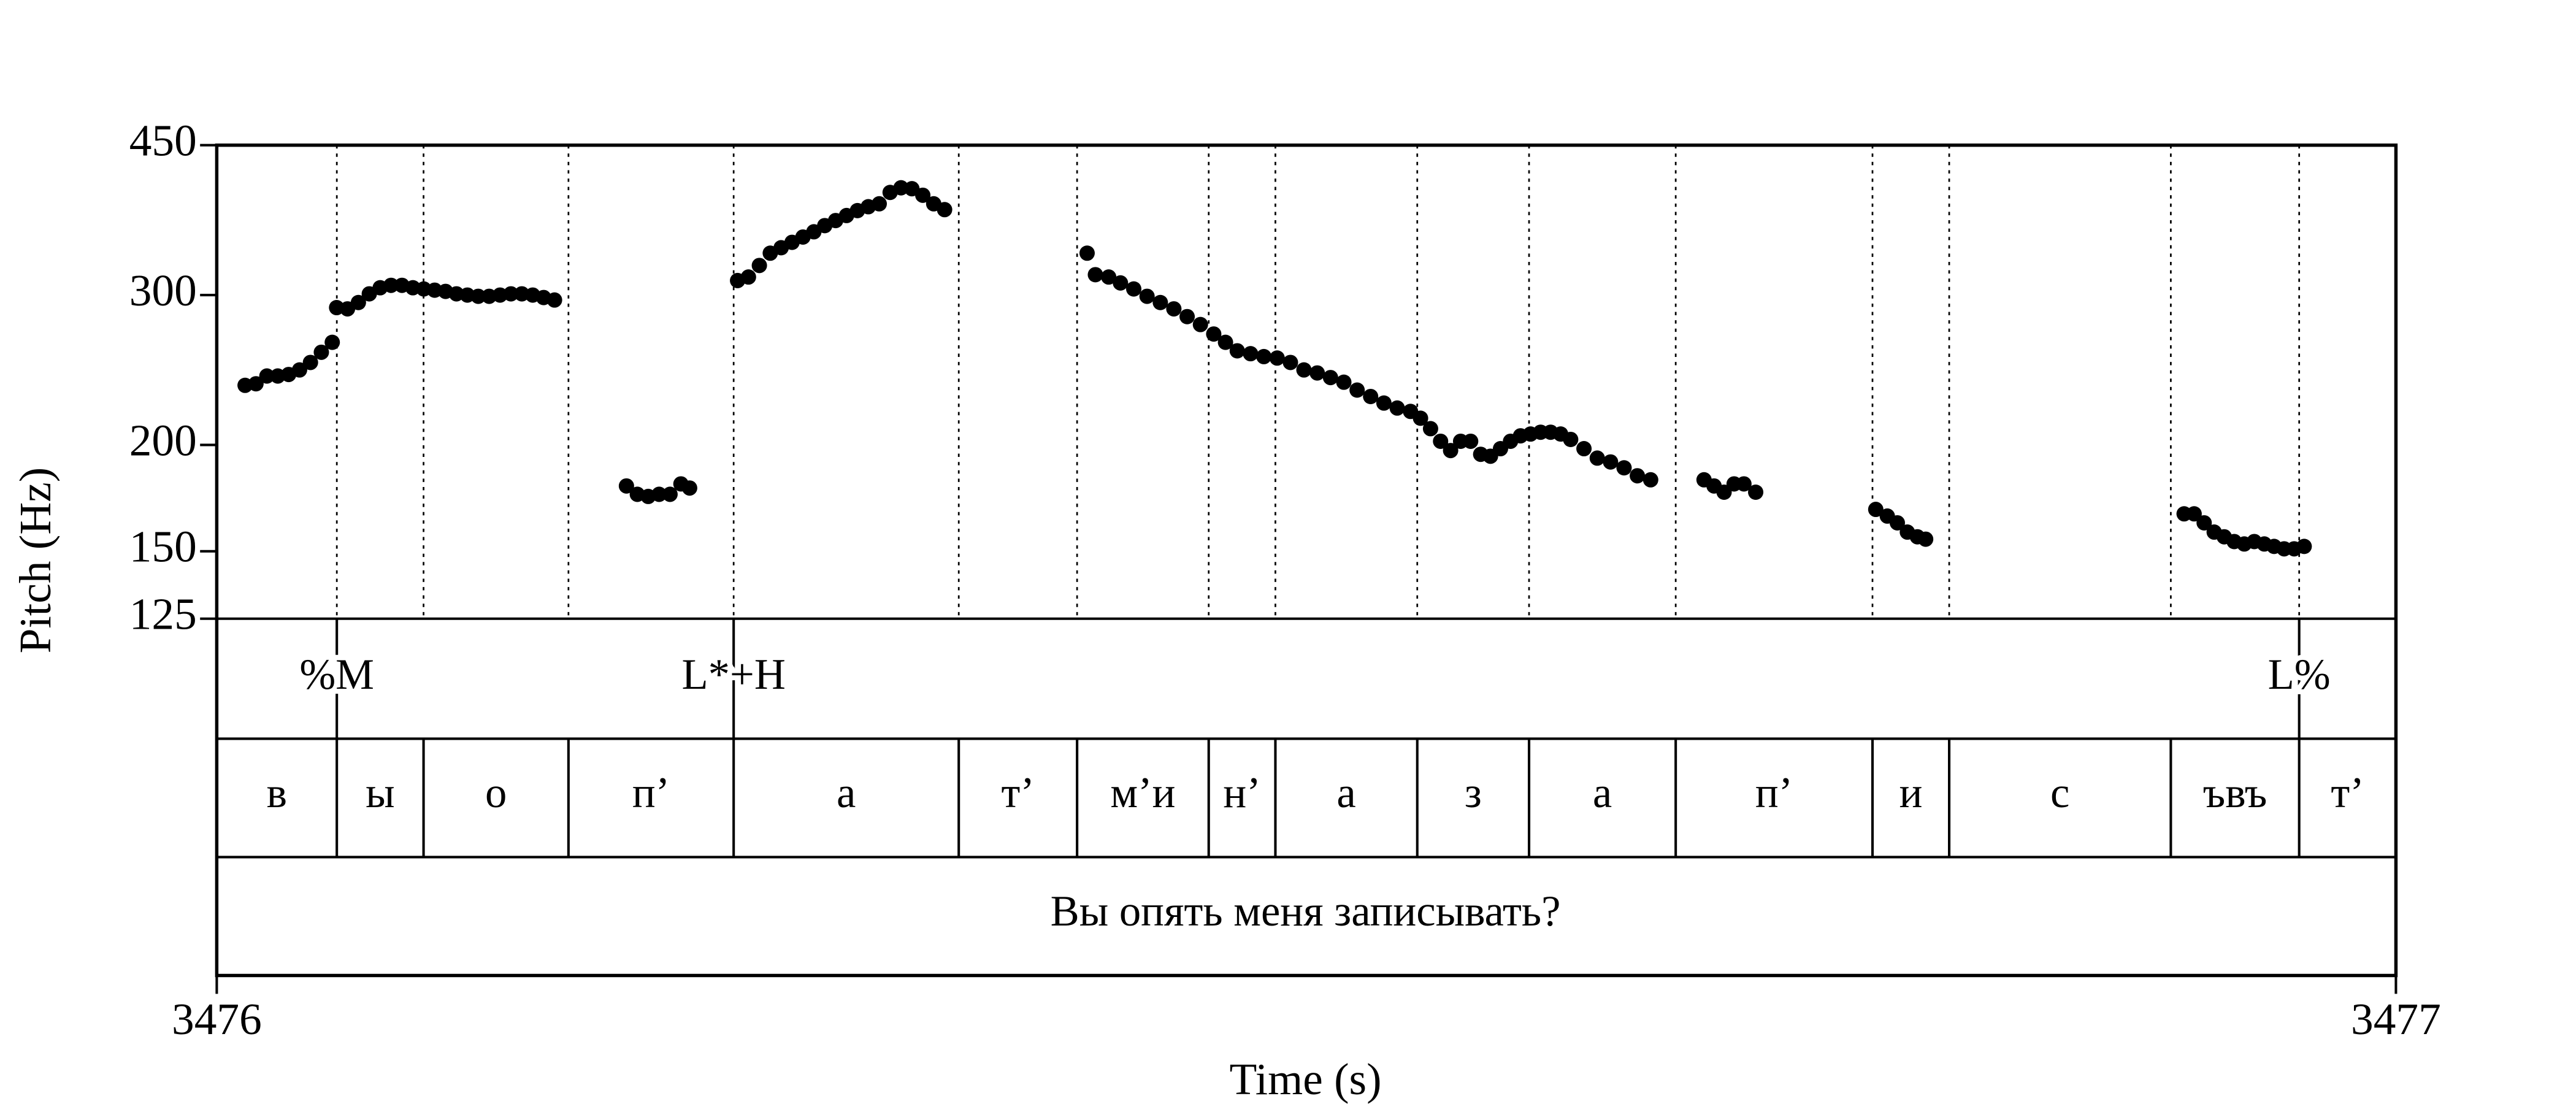 The width and height of the screenshot is (2576, 1104). I want to click on segment-label: з, so click(1473, 793).